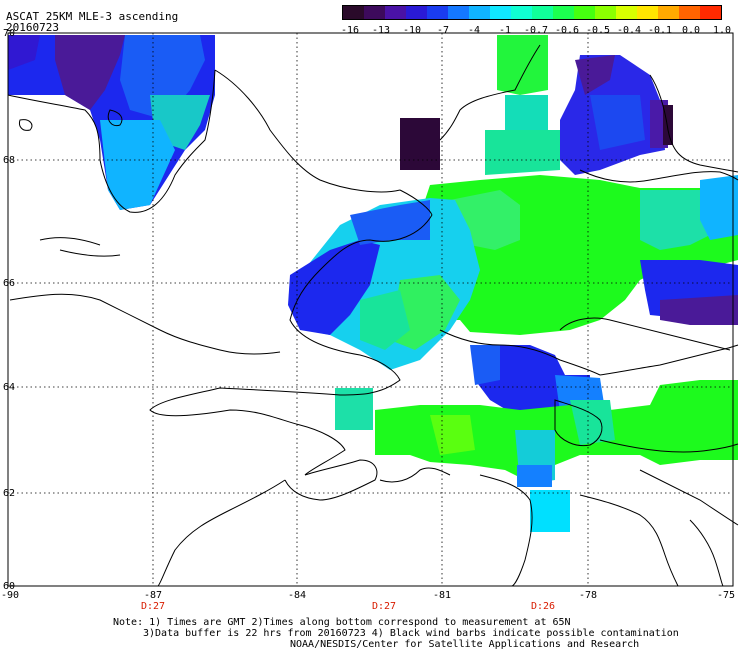  I want to click on color-scale-label: -1, so click(505, 30).